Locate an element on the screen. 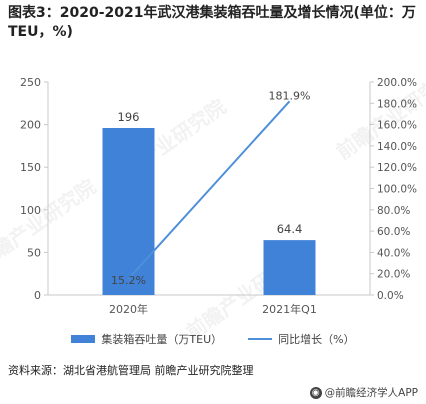  y-right-tick-label: 0.0% is located at coordinates (390, 296).